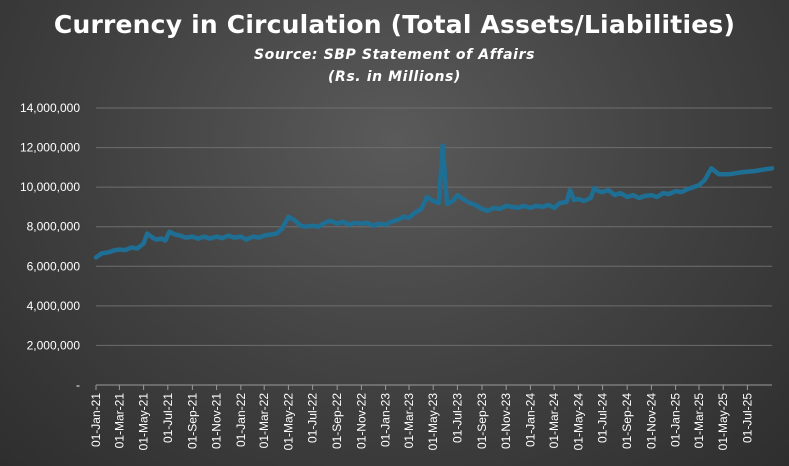 This screenshot has width=789, height=466. Describe the element at coordinates (337, 421) in the screenshot. I see `x-tick-label: 01-Sep-22` at that location.